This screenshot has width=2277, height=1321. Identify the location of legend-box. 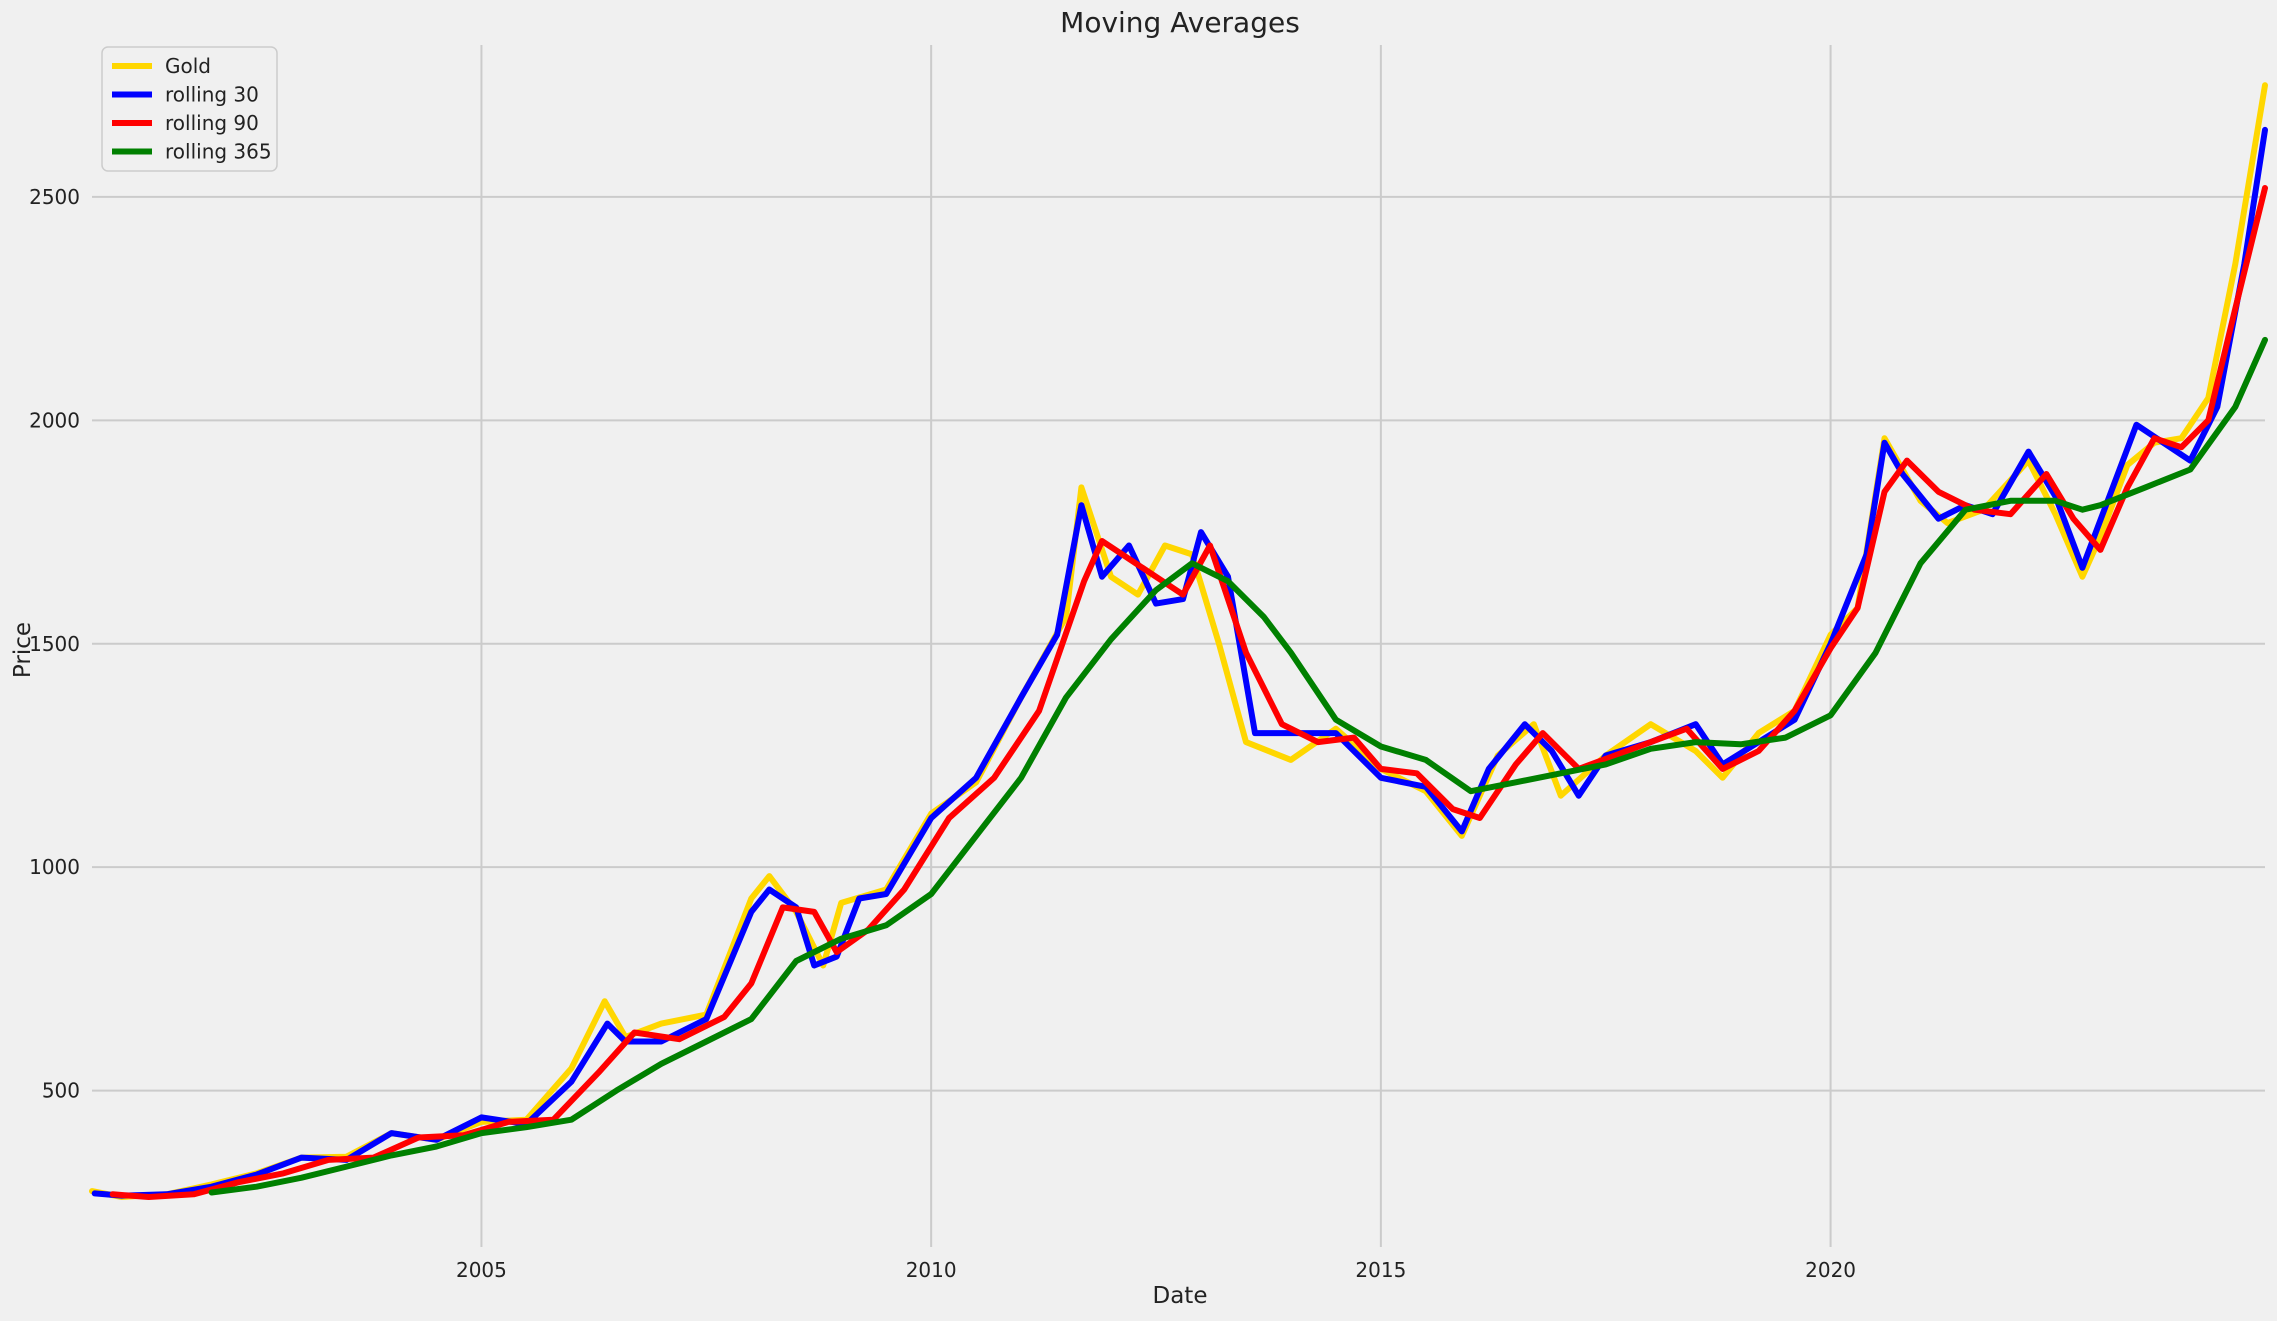
(189, 109).